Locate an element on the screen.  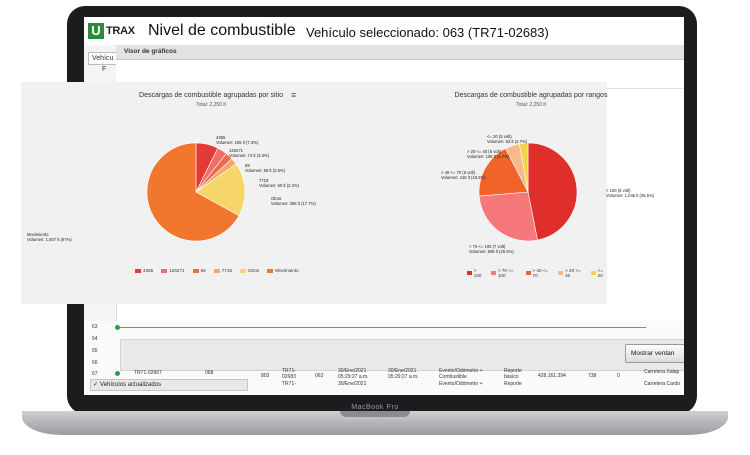
pie-charts is located at coordinates (362, 192).